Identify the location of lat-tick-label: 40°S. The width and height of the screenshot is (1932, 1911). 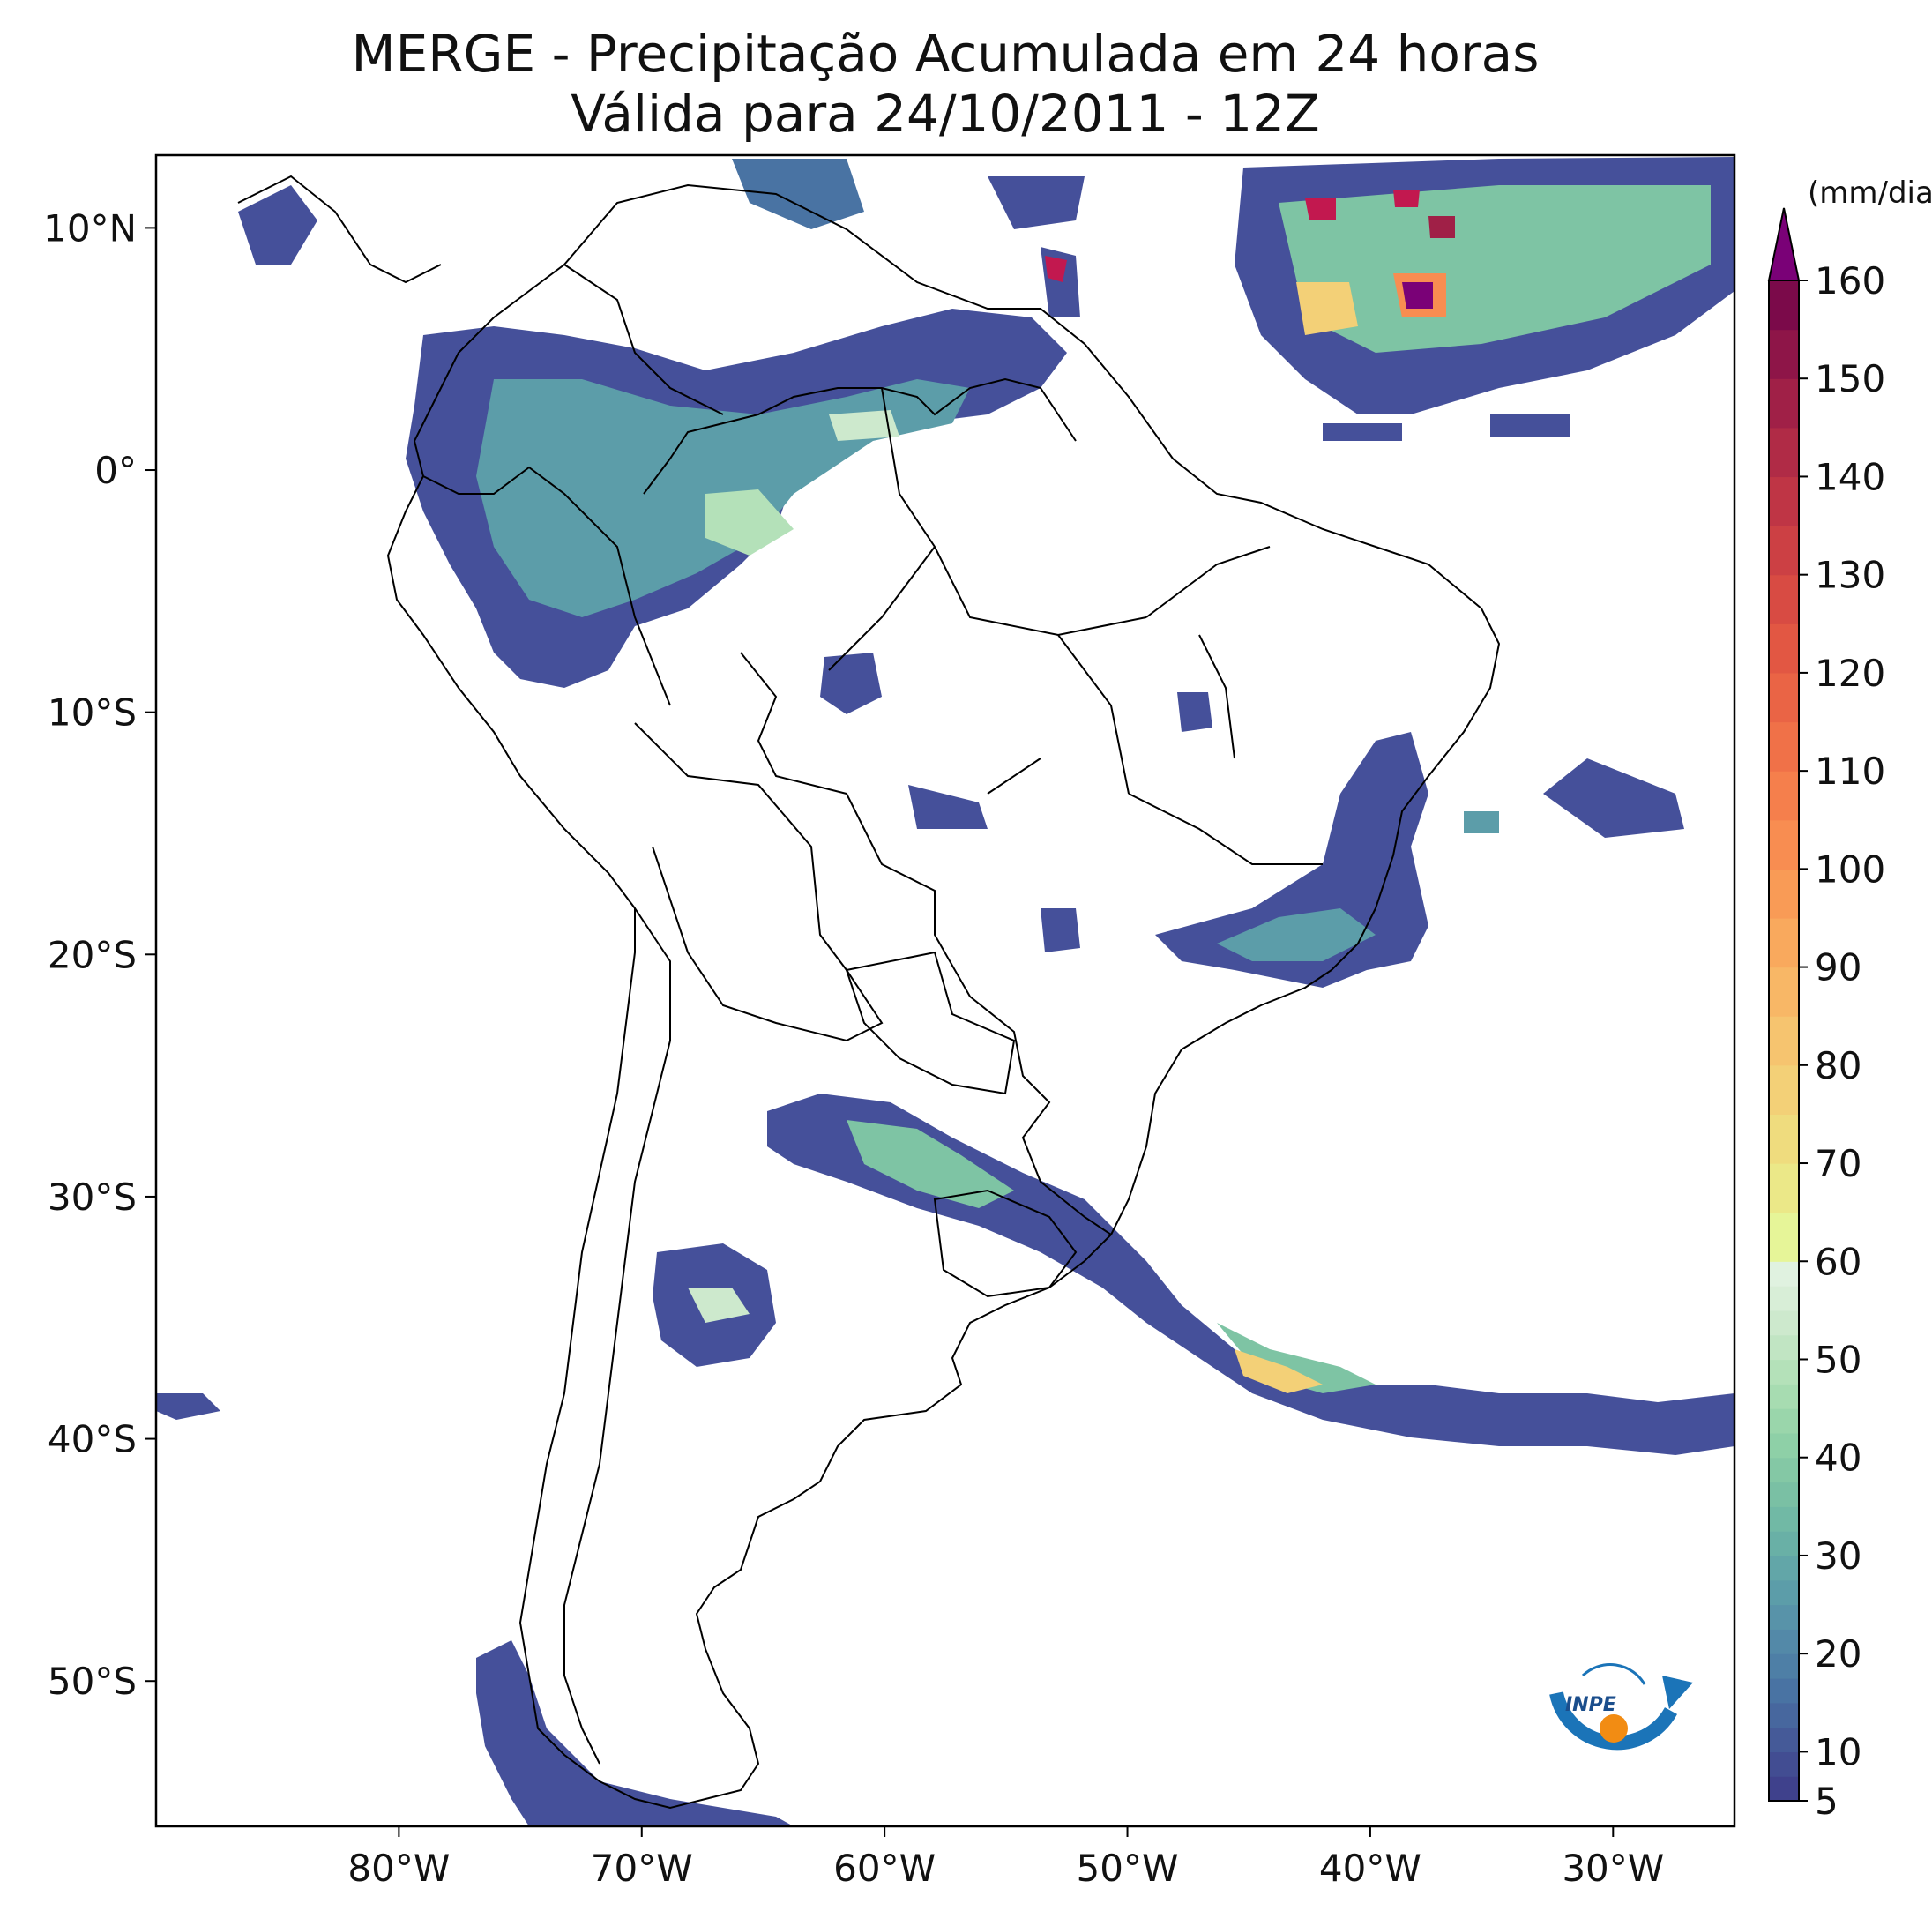
(92, 1440).